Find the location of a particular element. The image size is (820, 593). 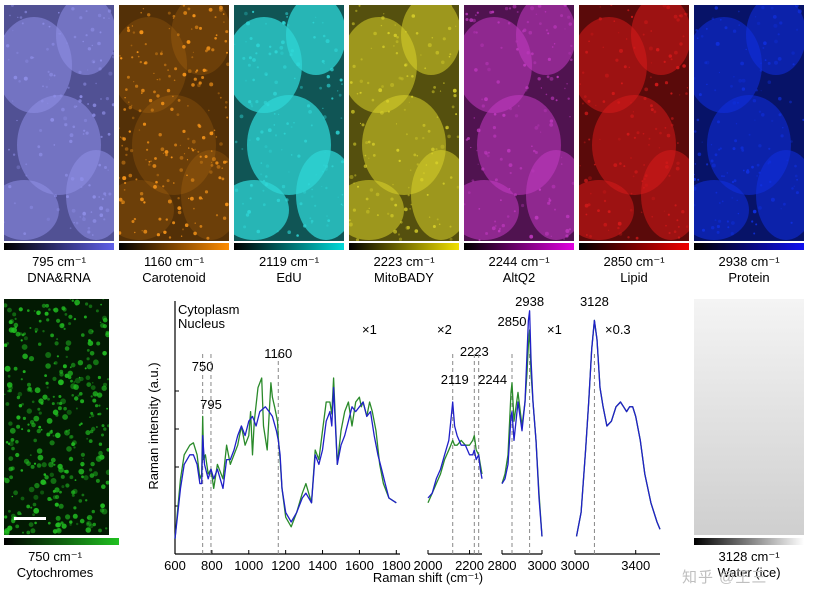

molecule-label: MitoBADY is located at coordinates (404, 277).